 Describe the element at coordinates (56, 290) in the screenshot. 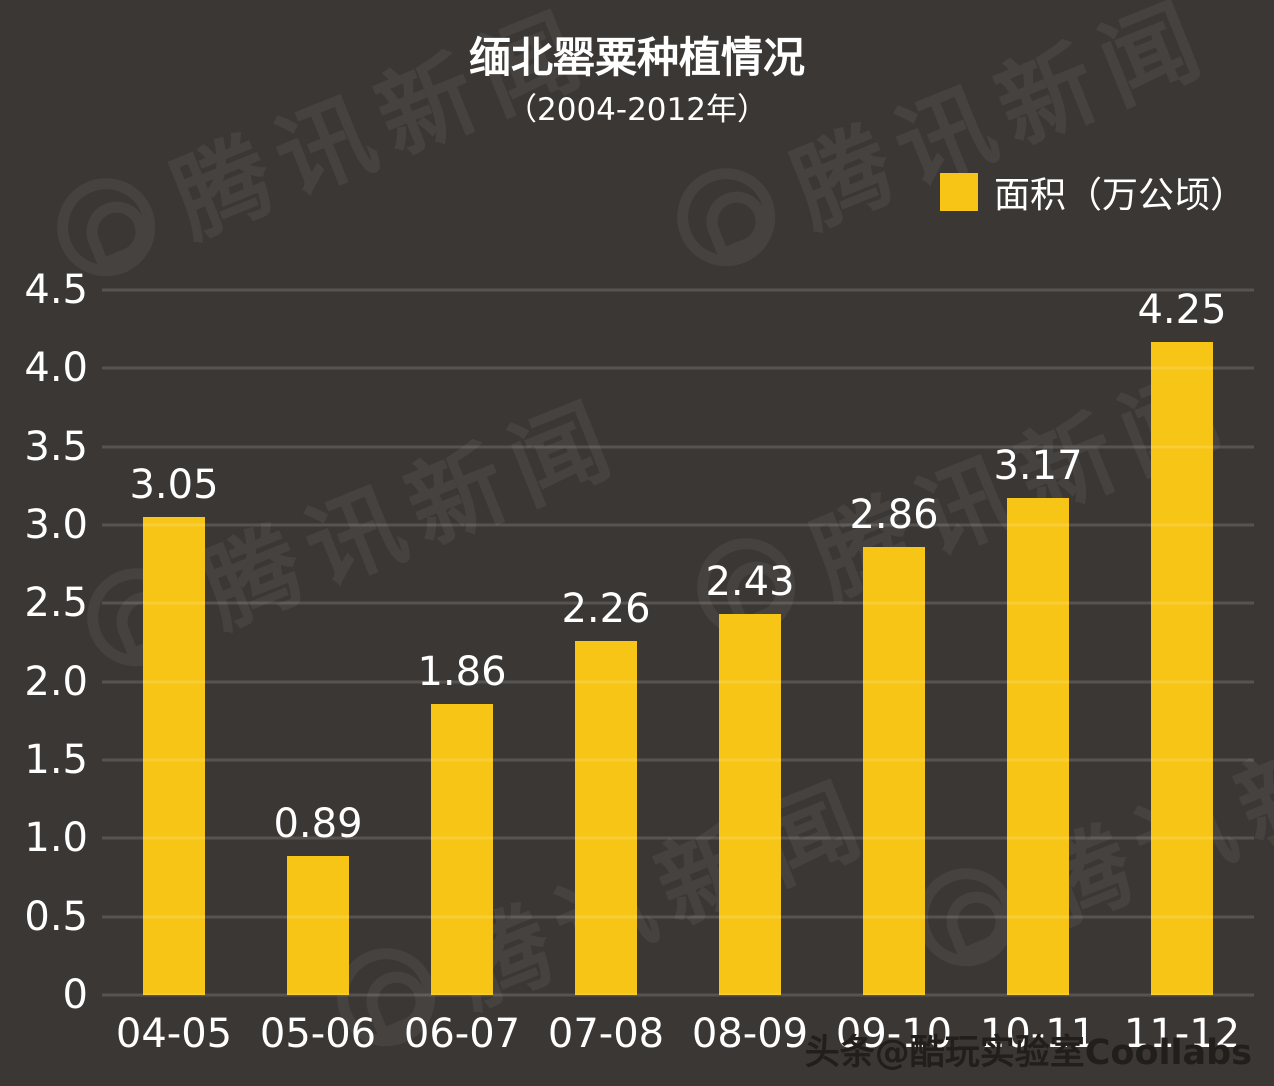

I see `y-axis-tick-label: 4.5` at that location.